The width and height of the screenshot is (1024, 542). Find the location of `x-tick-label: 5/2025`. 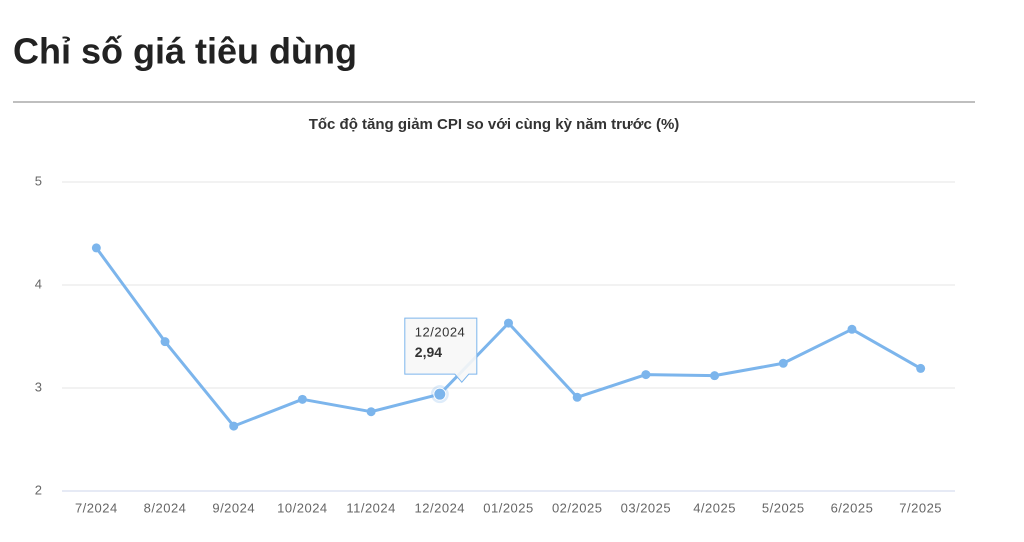

x-tick-label: 5/2025 is located at coordinates (783, 507).